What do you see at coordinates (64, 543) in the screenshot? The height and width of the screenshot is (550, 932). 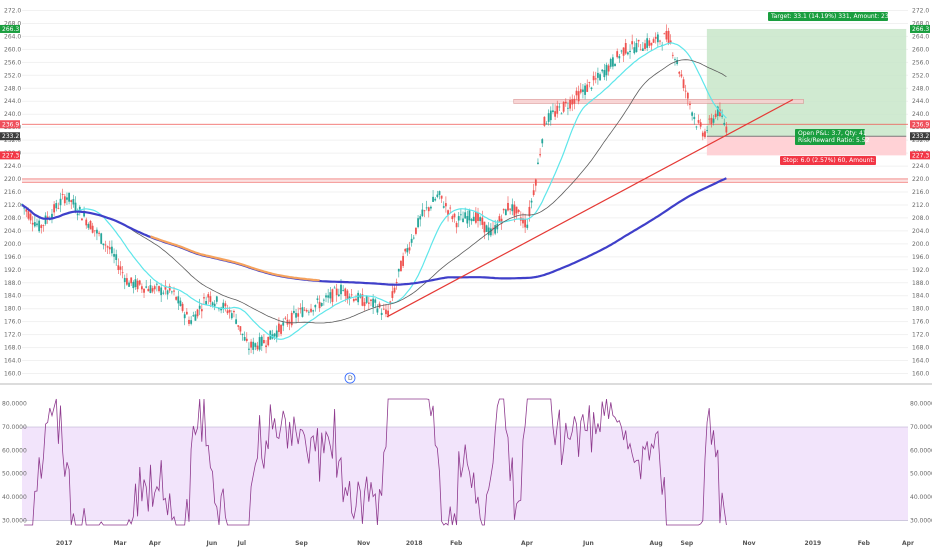 I see `time-tick-label: 2017` at bounding box center [64, 543].